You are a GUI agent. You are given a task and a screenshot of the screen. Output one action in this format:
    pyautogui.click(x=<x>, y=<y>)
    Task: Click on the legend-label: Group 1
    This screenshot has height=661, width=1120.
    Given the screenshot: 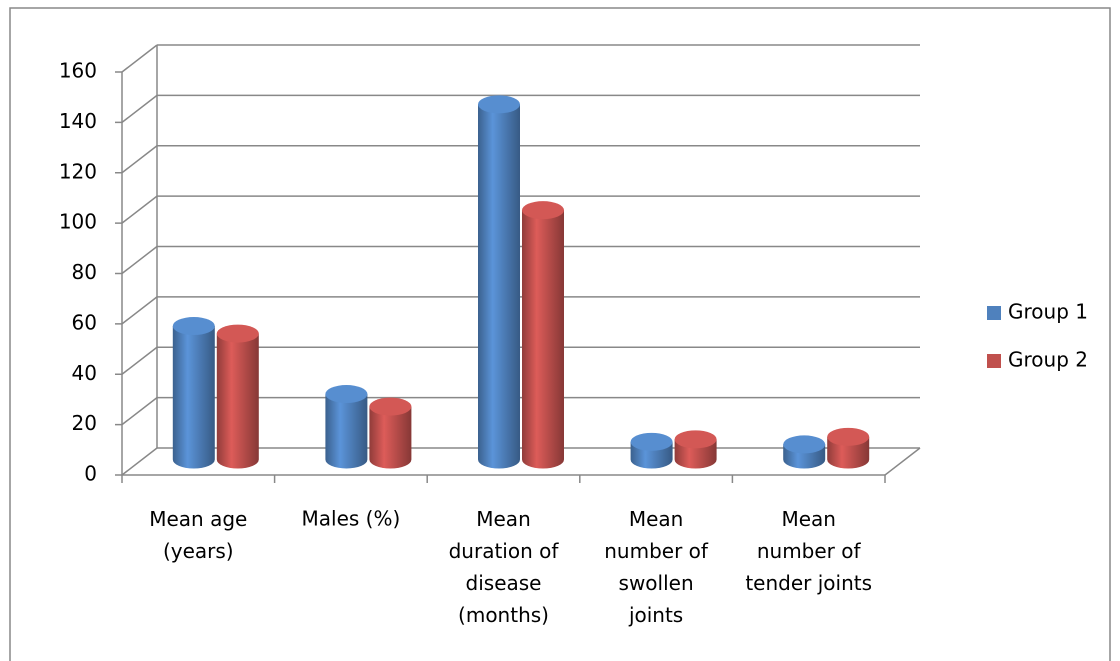 What is the action you would take?
    pyautogui.click(x=1048, y=312)
    